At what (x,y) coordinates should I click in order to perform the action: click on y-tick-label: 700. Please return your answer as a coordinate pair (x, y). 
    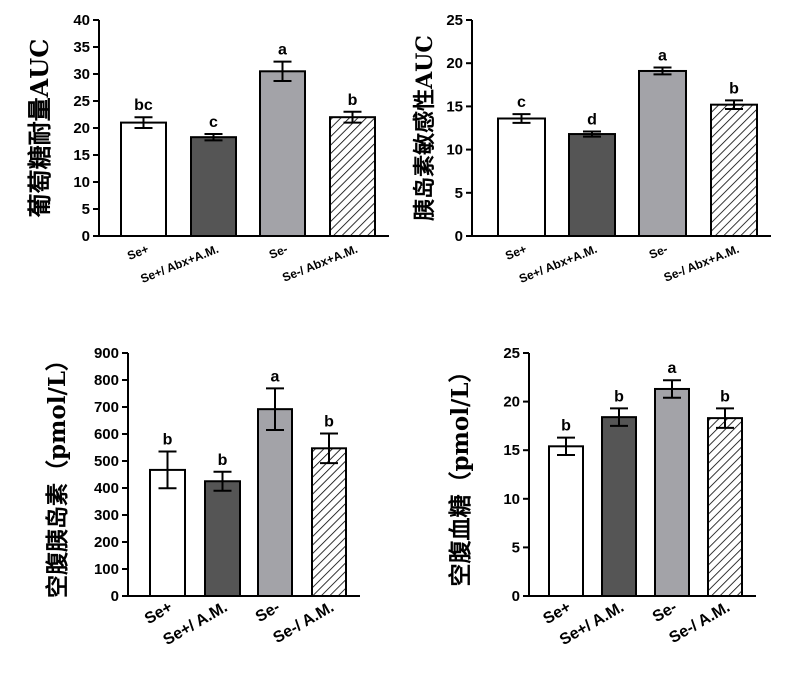
    Looking at the image, I should click on (106, 407).